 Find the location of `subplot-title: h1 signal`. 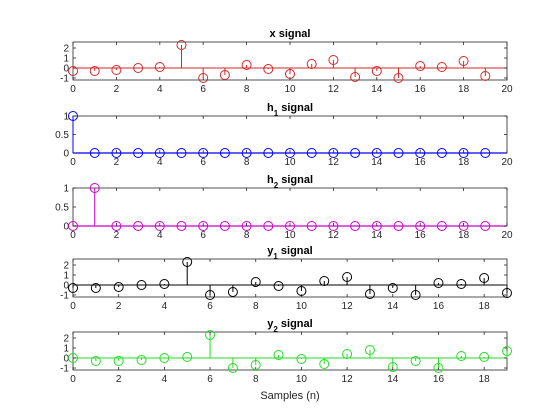

subplot-title: h1 signal is located at coordinates (290, 110).